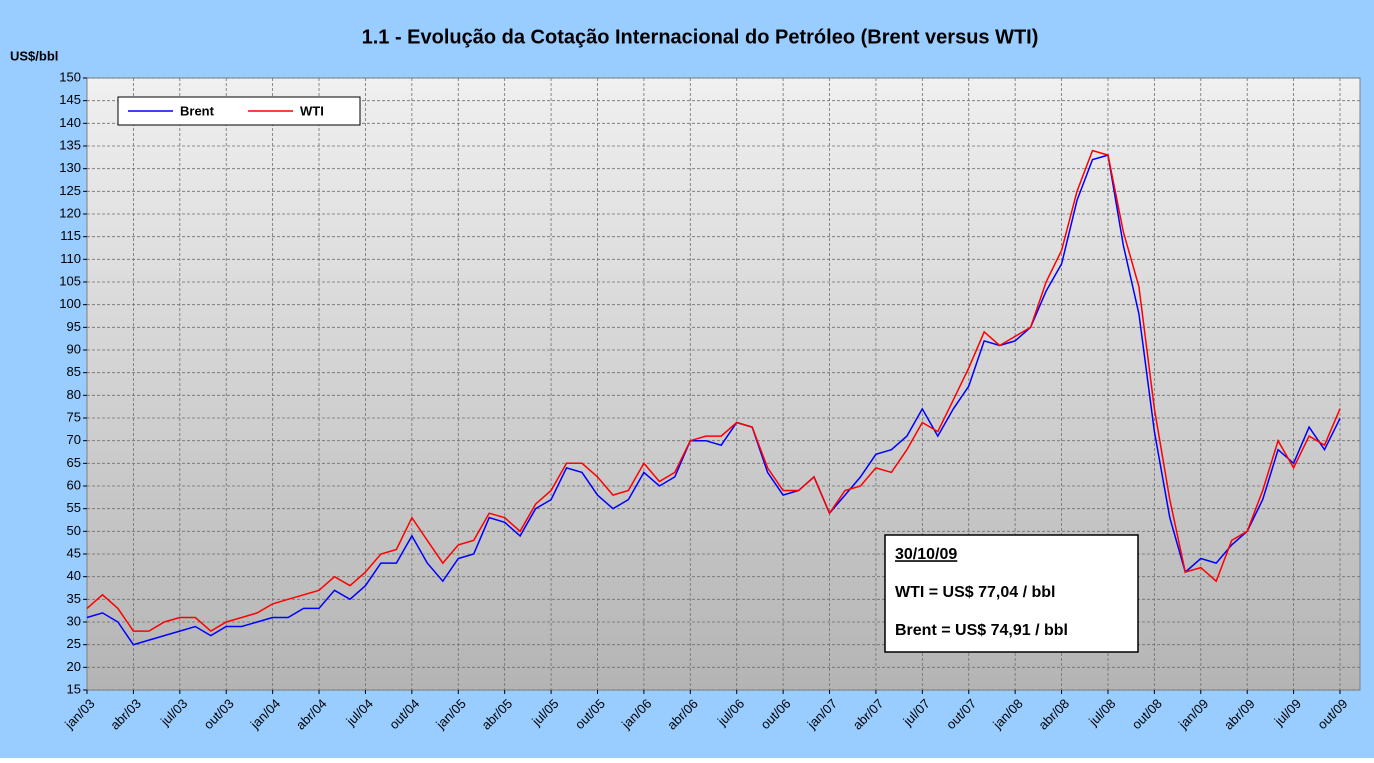 Image resolution: width=1374 pixels, height=763 pixels. Describe the element at coordinates (74, 666) in the screenshot. I see `y-tick-label: 20` at that location.